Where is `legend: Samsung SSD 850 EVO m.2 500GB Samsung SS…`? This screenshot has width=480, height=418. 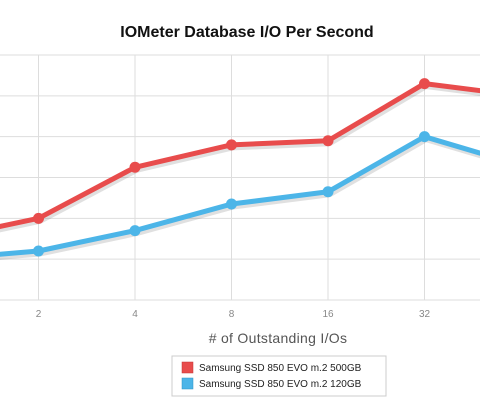
legend: Samsung SSD 850 EVO m.2 500GB Samsung SS… is located at coordinates (279, 376).